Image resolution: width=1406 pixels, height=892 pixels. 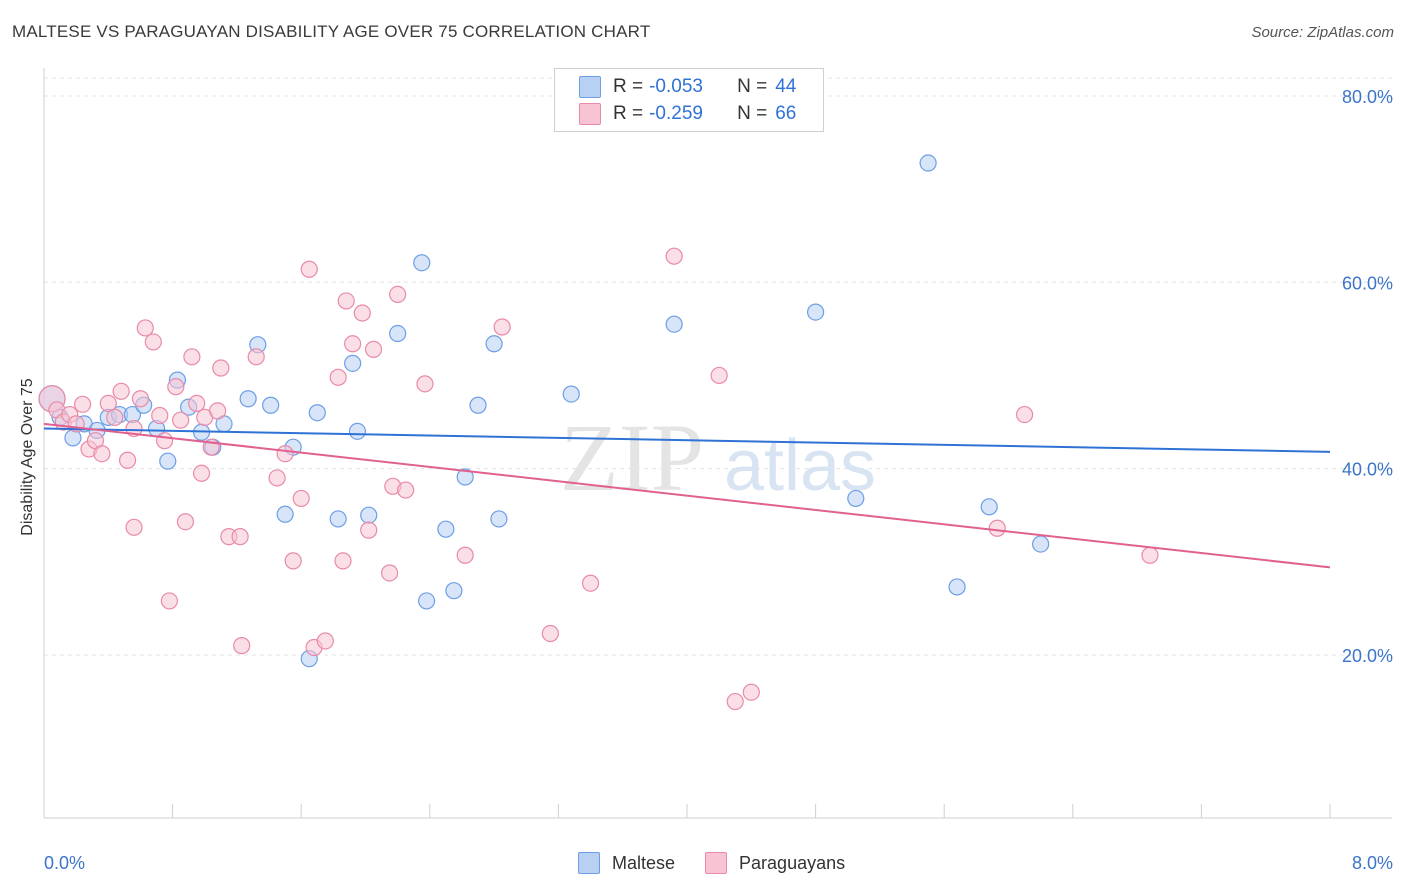 I want to click on maltese-trend-line, so click(x=687, y=440).